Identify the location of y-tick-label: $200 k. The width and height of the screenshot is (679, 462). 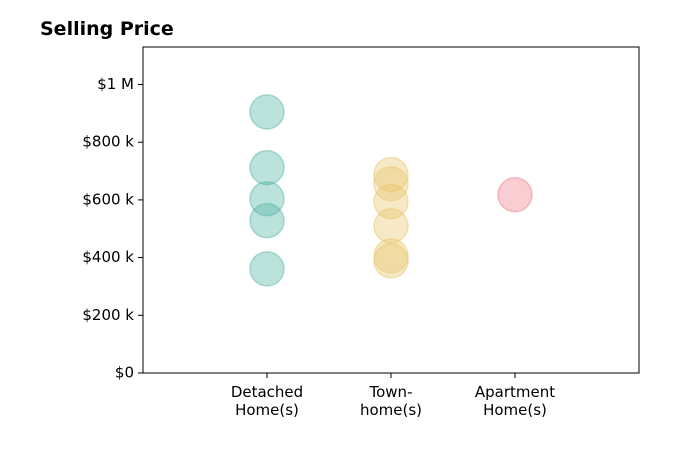
(108, 315).